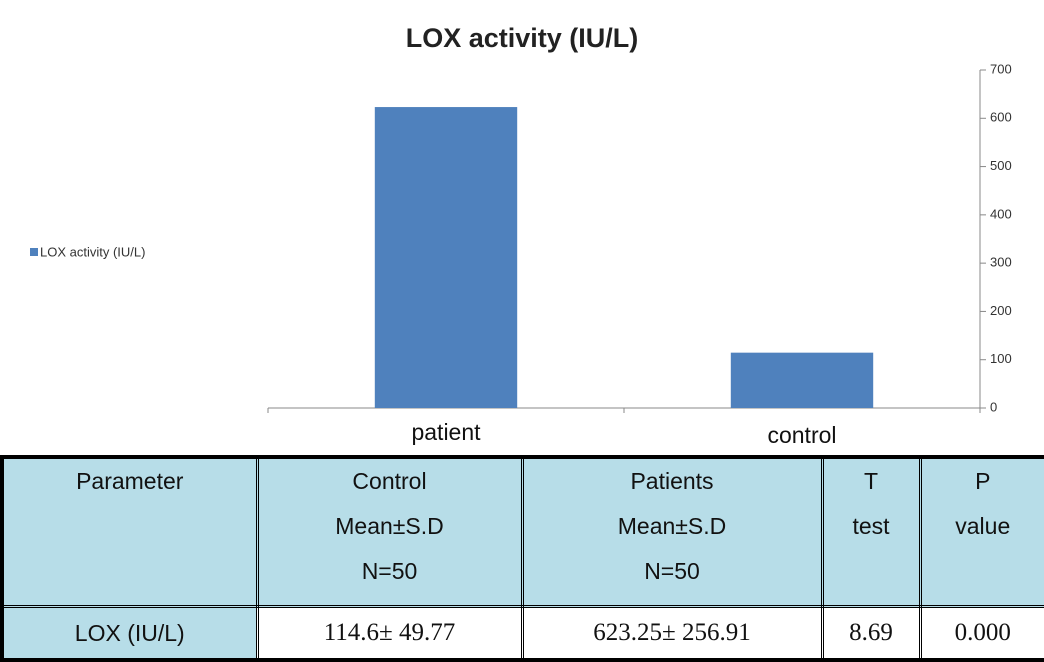  What do you see at coordinates (389, 481) in the screenshot?
I see `header-text: Control` at bounding box center [389, 481].